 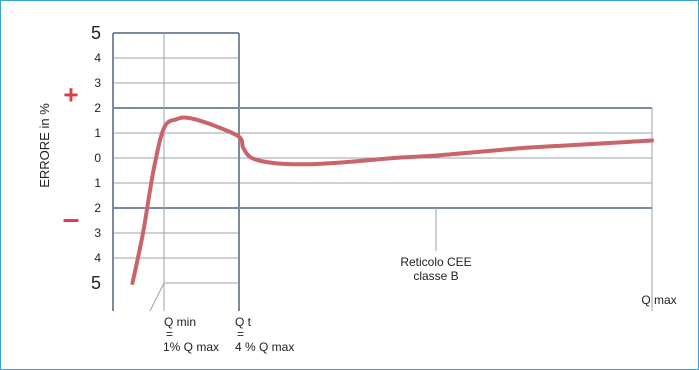 What do you see at coordinates (44, 145) in the screenshot?
I see `y-axis-label: ERRORE in %` at bounding box center [44, 145].